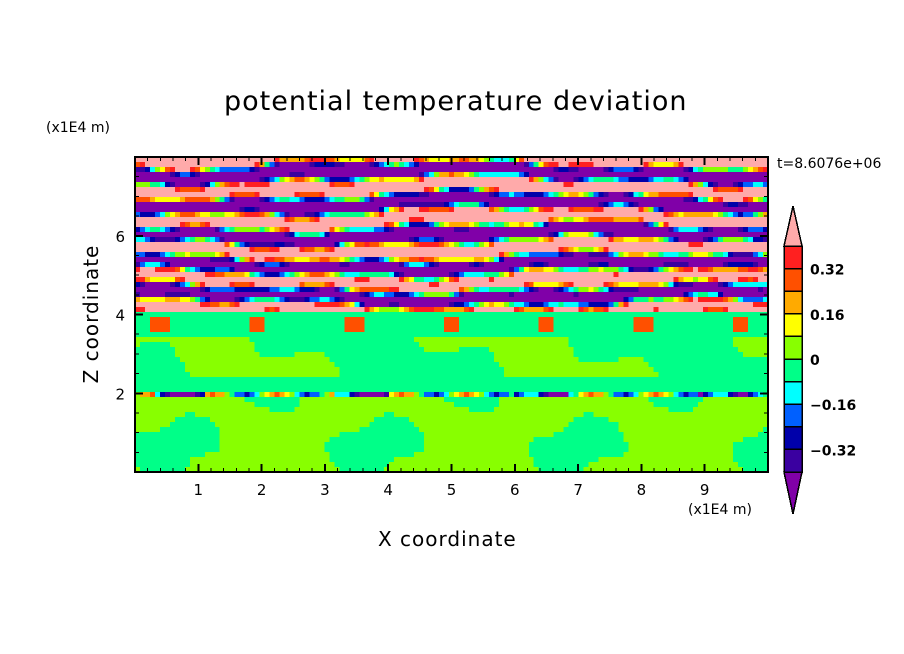 Image resolution: width=904 pixels, height=654 pixels. I want to click on chart-title: potential temperature deviation, so click(456, 101).